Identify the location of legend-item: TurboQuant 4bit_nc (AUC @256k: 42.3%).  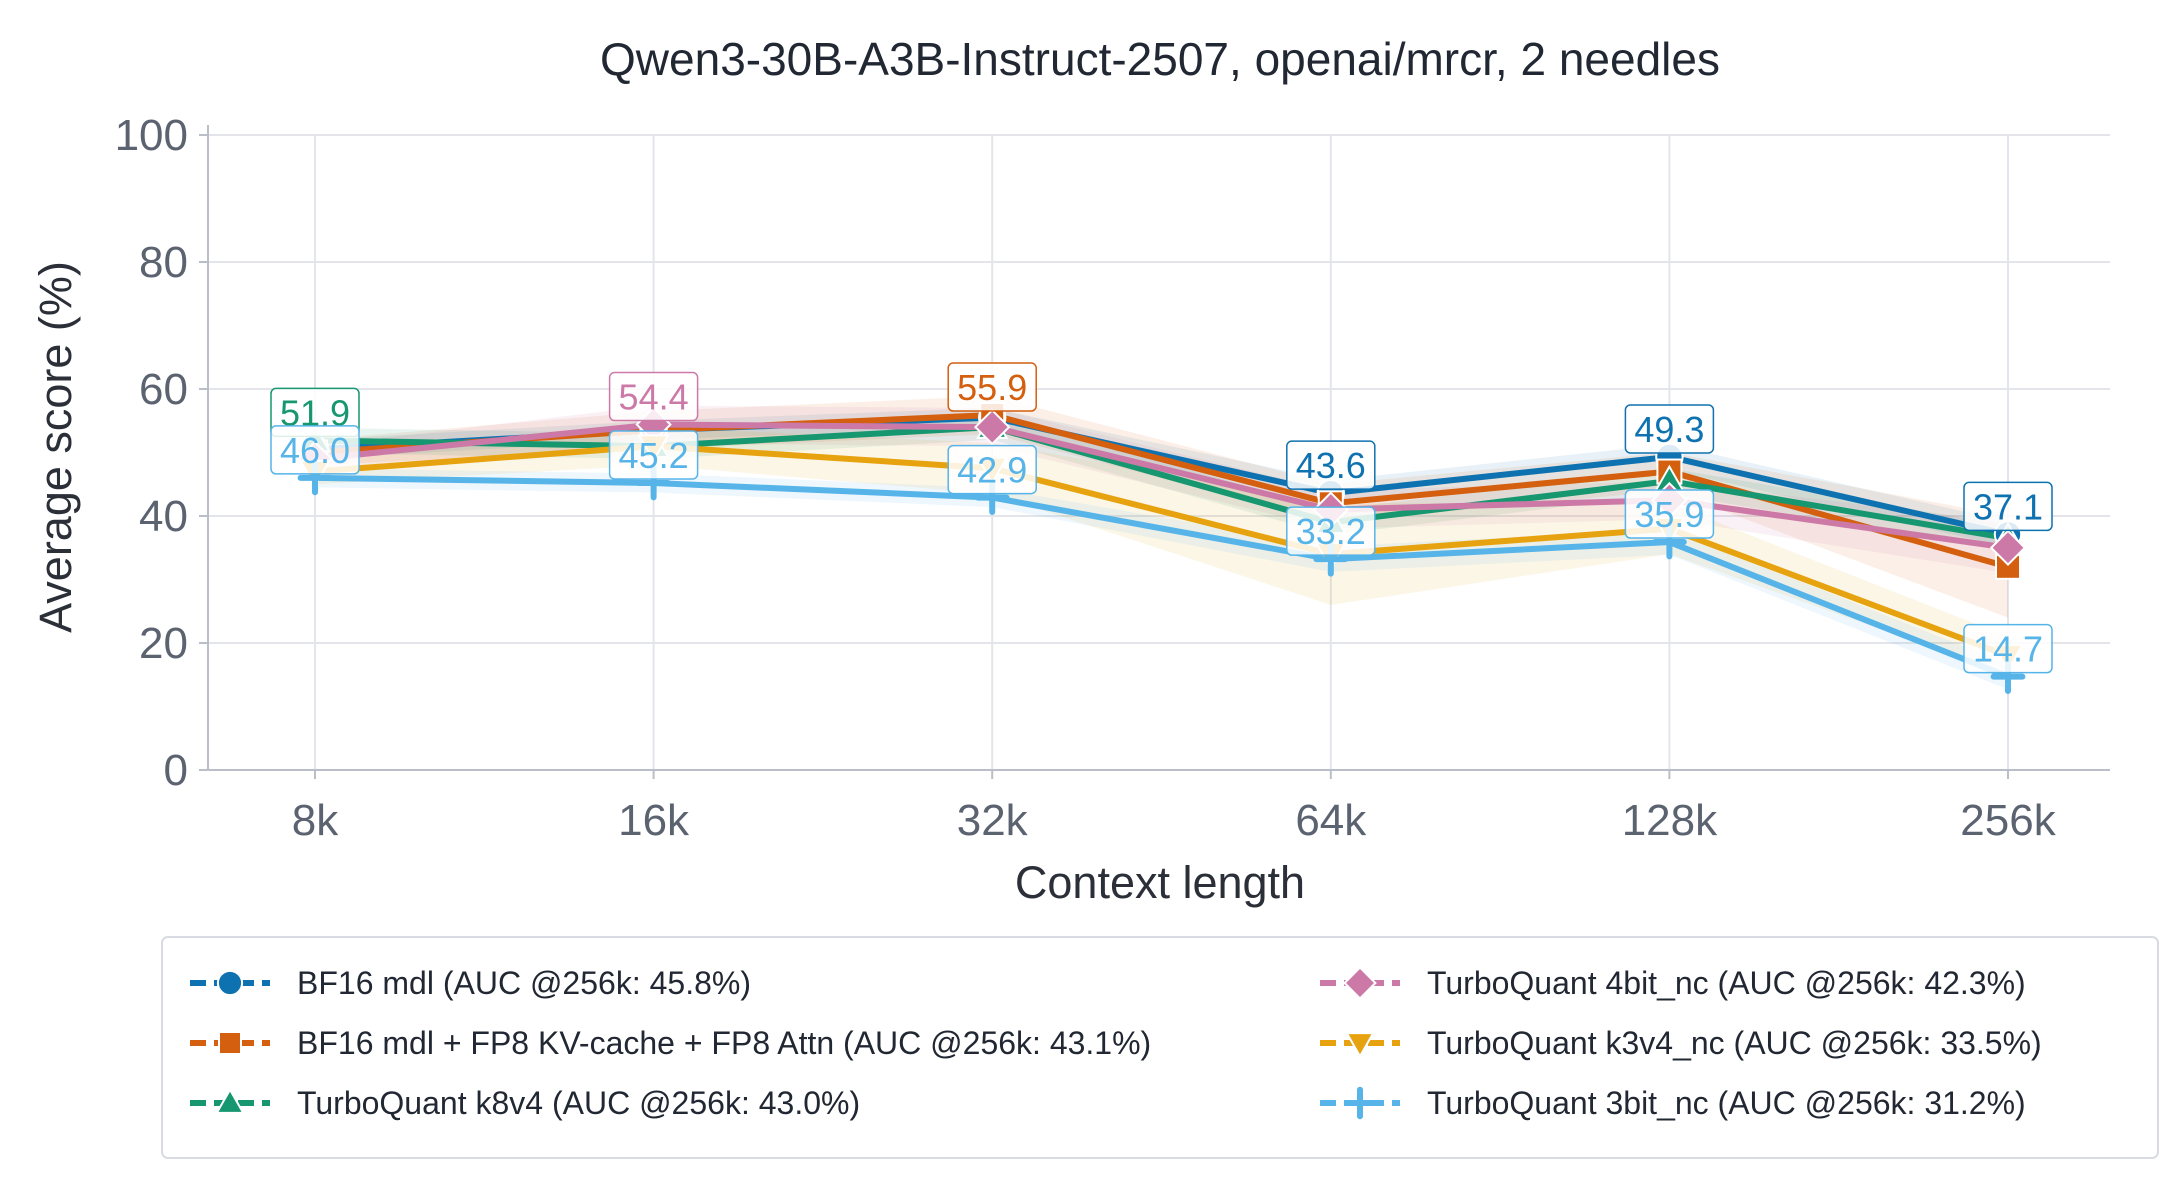
(1673, 983).